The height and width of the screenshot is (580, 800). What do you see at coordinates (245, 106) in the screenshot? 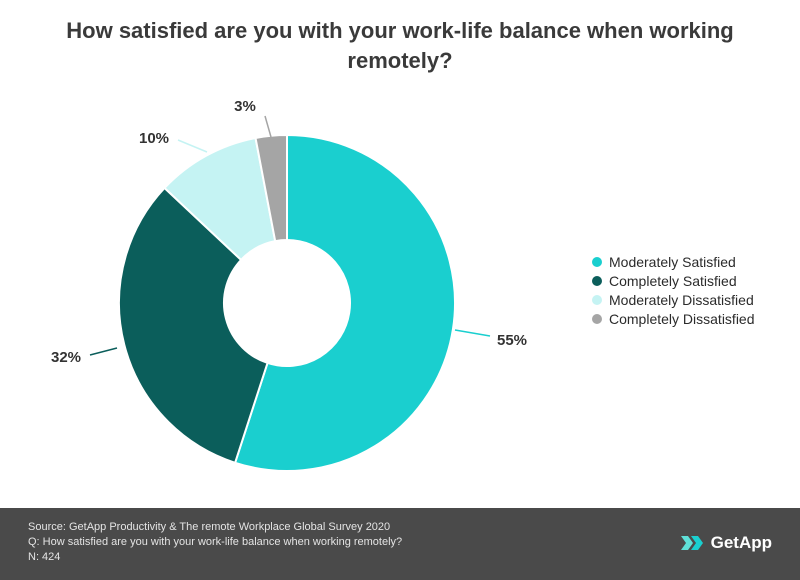
I see `data-label: 3%` at bounding box center [245, 106].